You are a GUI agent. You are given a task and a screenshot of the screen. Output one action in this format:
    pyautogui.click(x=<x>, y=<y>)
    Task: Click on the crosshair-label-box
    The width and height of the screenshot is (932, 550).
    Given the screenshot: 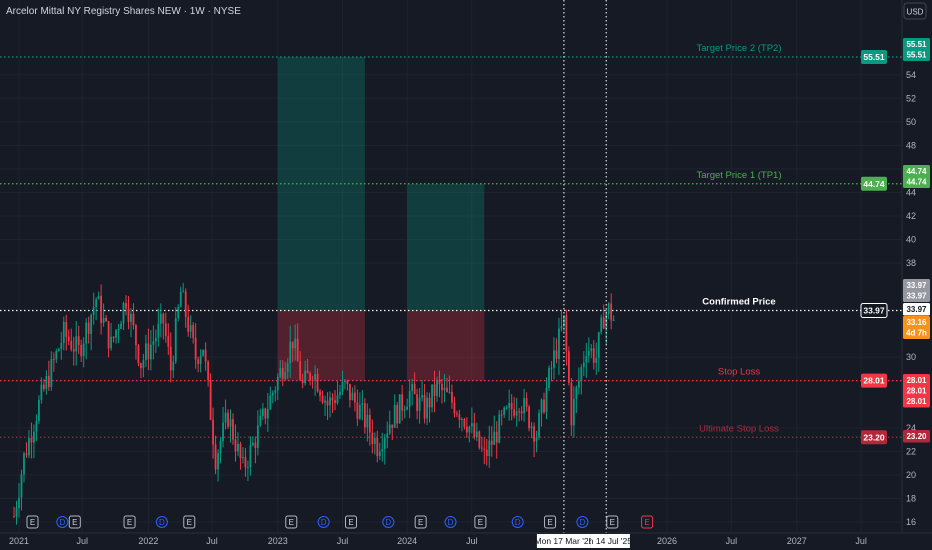 What is the action you would take?
    pyautogui.click(x=563, y=541)
    